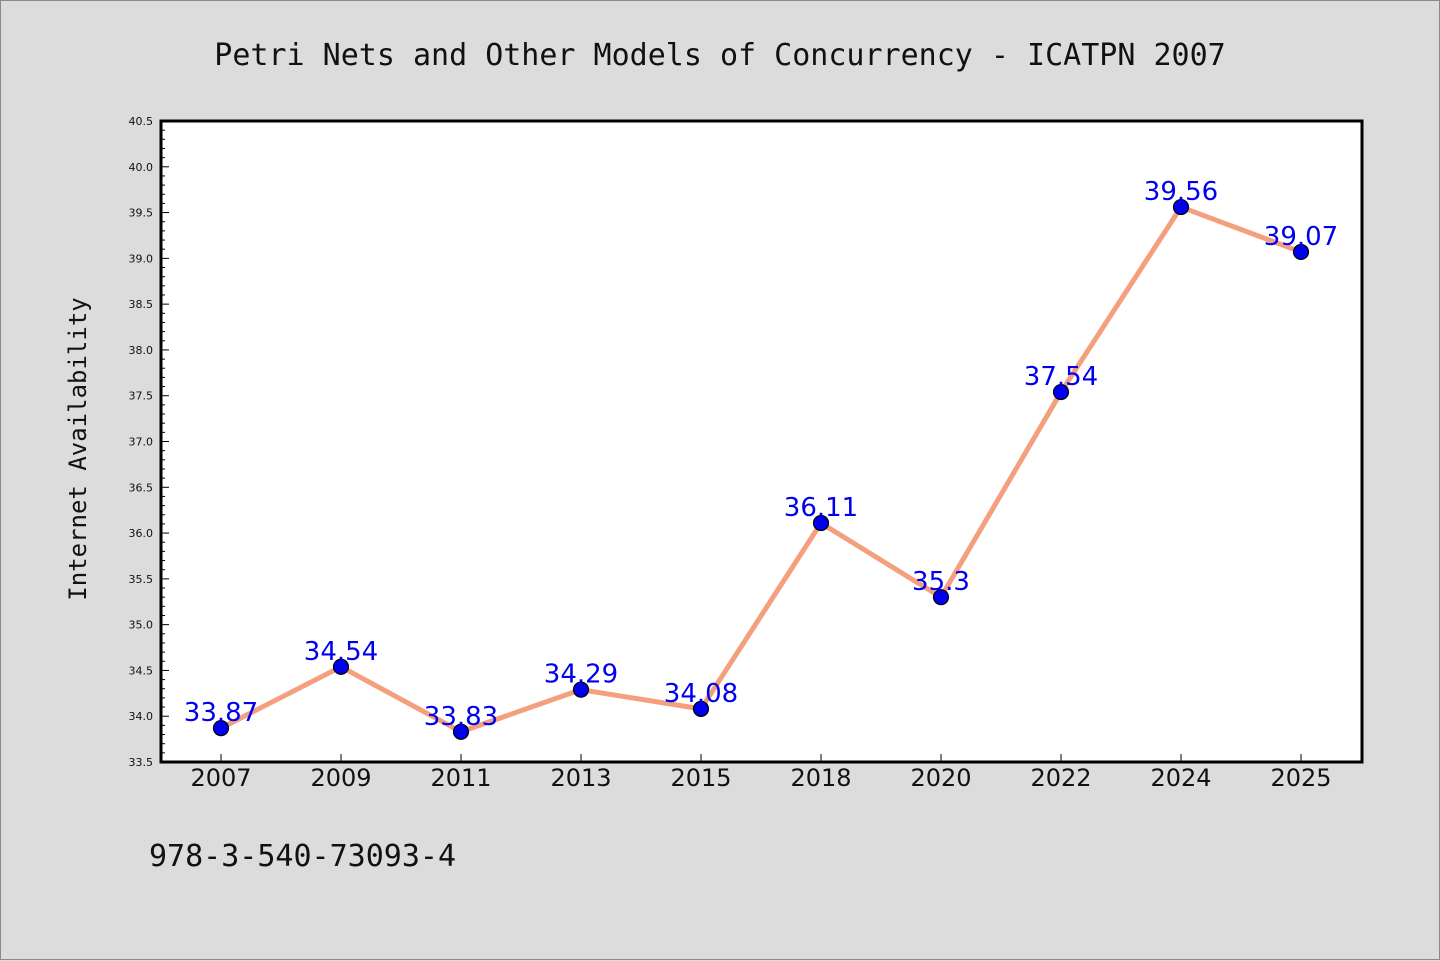  Describe the element at coordinates (78, 448) in the screenshot. I see `y-axis-label: Internet Availability` at that location.